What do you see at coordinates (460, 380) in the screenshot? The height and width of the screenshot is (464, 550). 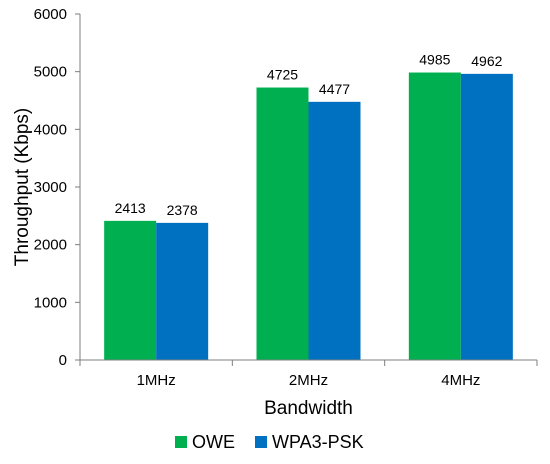 I see `x-tick-label: 4MHz` at bounding box center [460, 380].